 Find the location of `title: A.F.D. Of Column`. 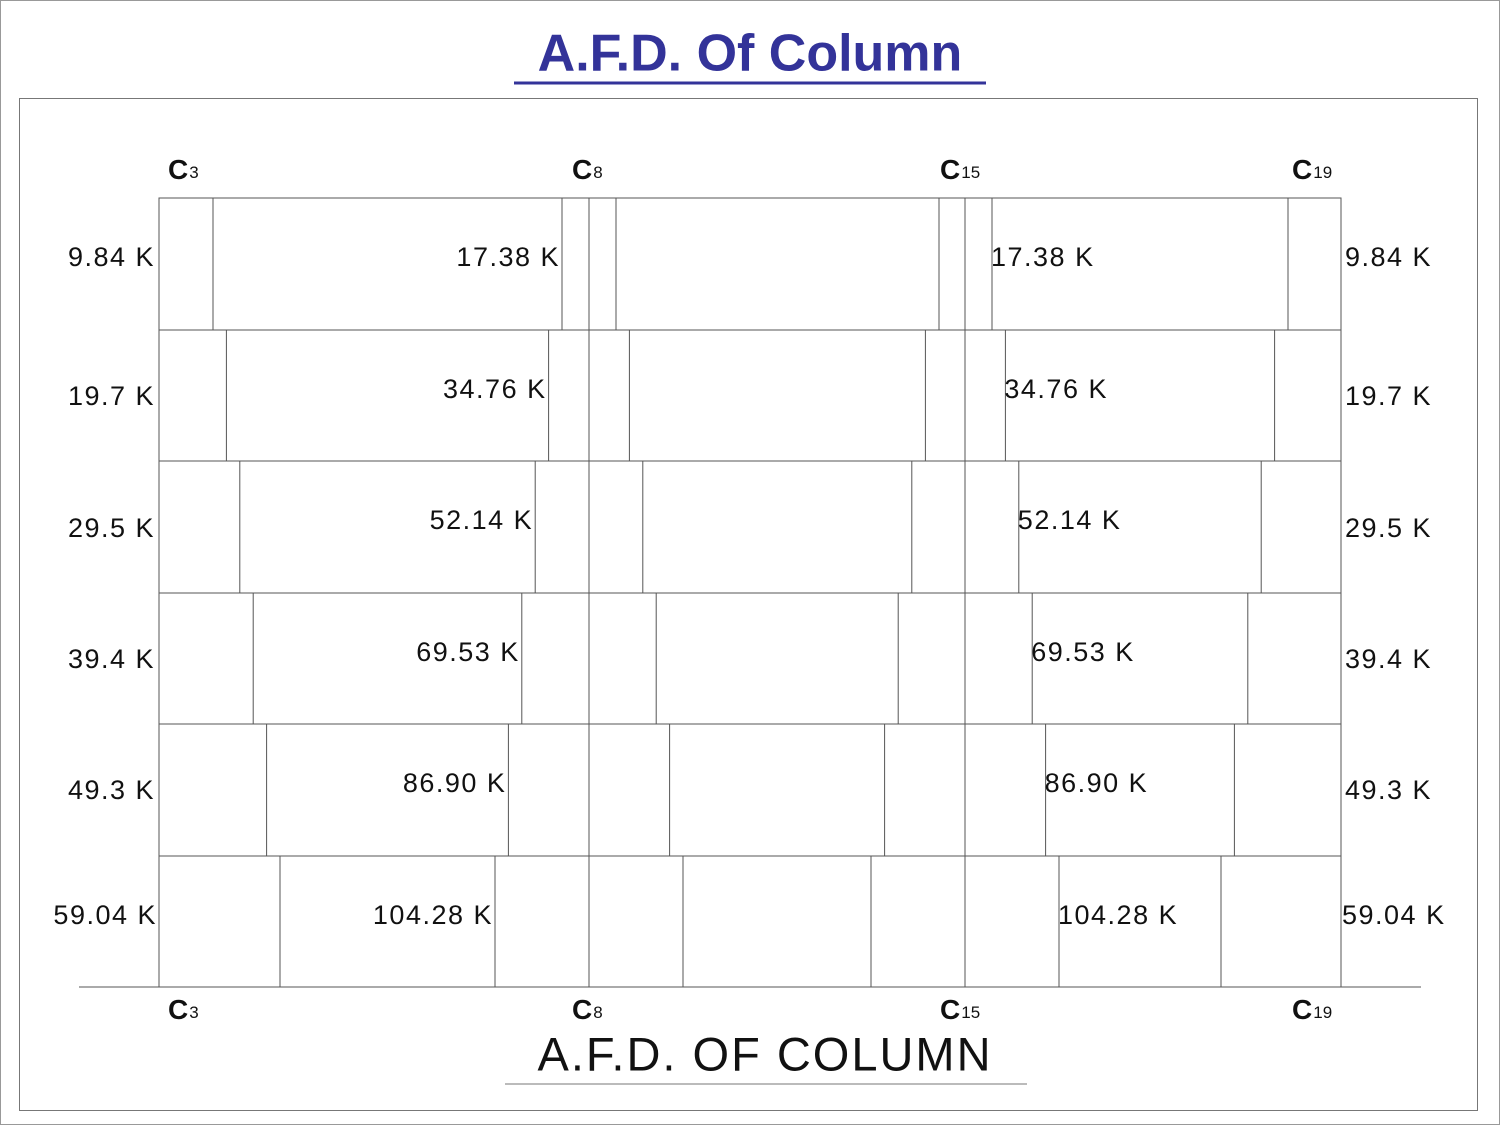

title: A.F.D. Of Column is located at coordinates (750, 54).